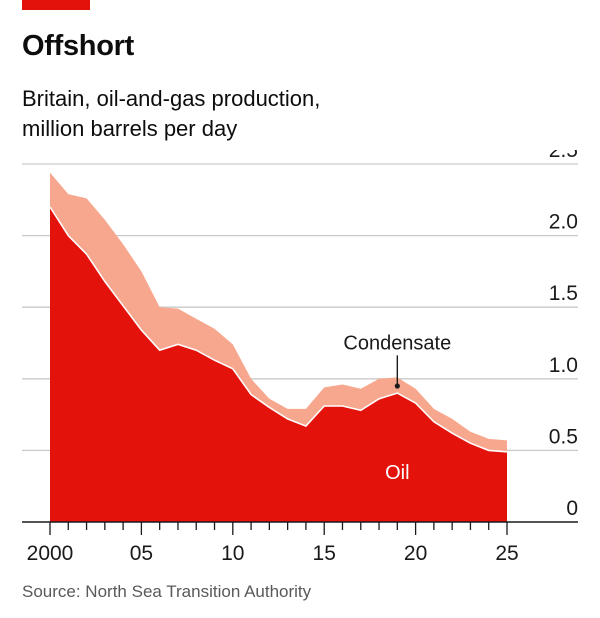  I want to click on subtitle-line-2: million barrels per day, so click(130, 128).